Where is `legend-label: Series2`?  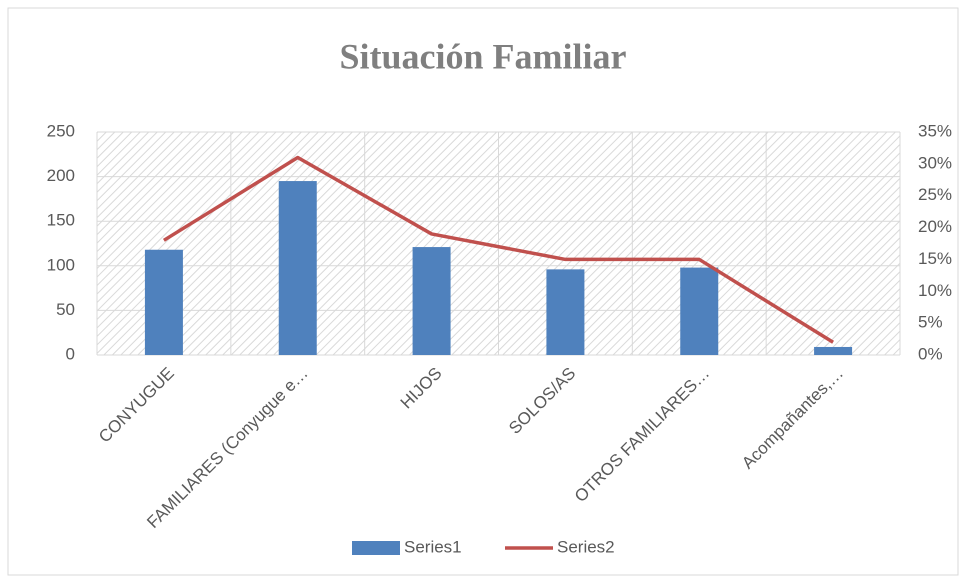 legend-label: Series2 is located at coordinates (586, 546).